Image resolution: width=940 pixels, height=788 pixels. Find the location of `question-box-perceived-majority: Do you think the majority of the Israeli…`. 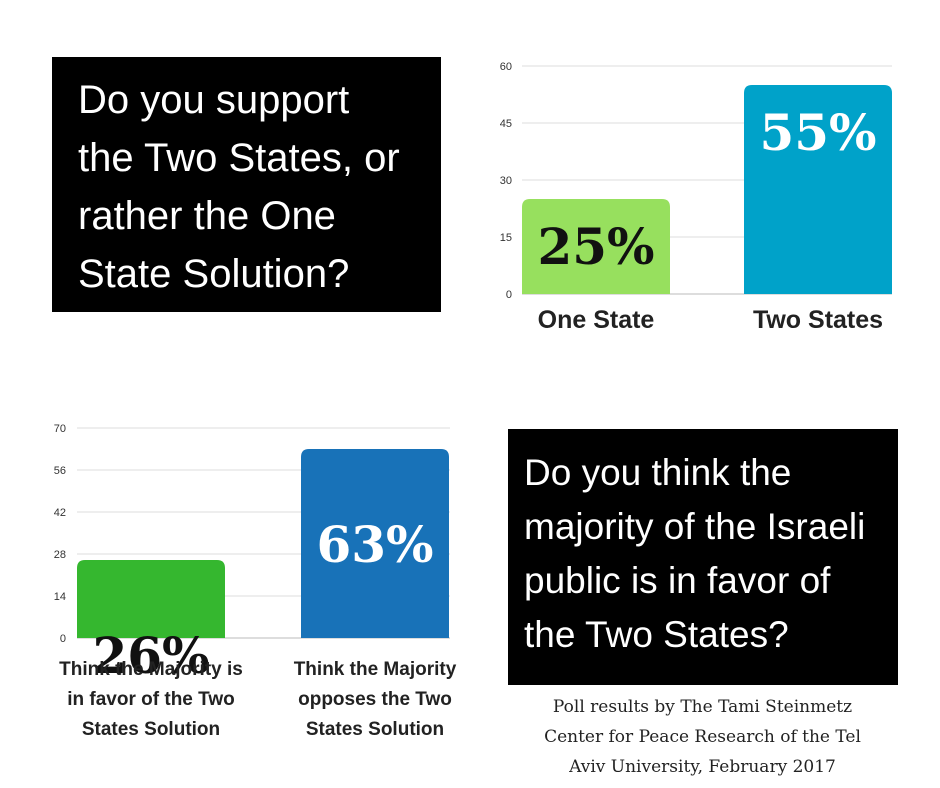

question-box-perceived-majority: Do you think the majority of the Israeli… is located at coordinates (703, 557).